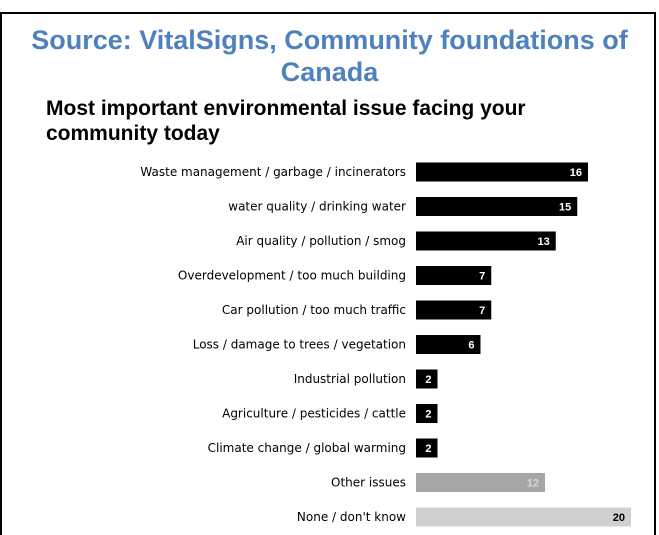  I want to click on category-label: Climate change / global warming, so click(307, 448).